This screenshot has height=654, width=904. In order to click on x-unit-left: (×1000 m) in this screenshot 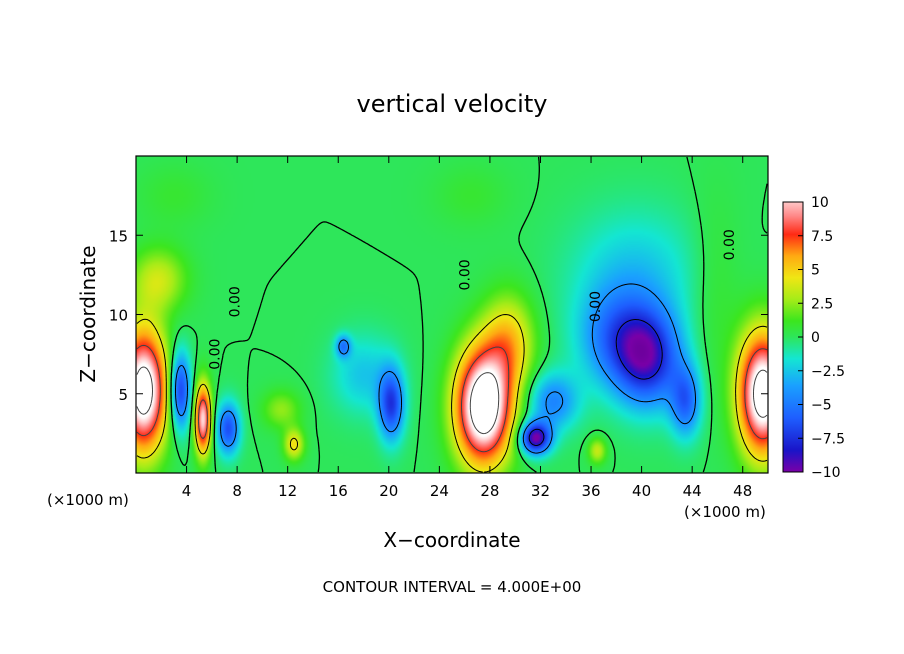, I will do `click(88, 500)`.